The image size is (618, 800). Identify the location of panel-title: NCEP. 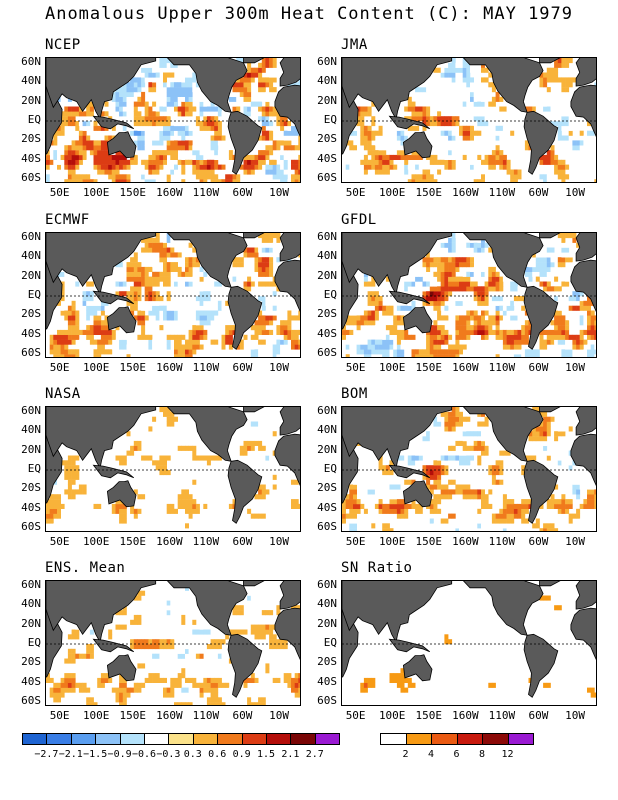
(63, 45).